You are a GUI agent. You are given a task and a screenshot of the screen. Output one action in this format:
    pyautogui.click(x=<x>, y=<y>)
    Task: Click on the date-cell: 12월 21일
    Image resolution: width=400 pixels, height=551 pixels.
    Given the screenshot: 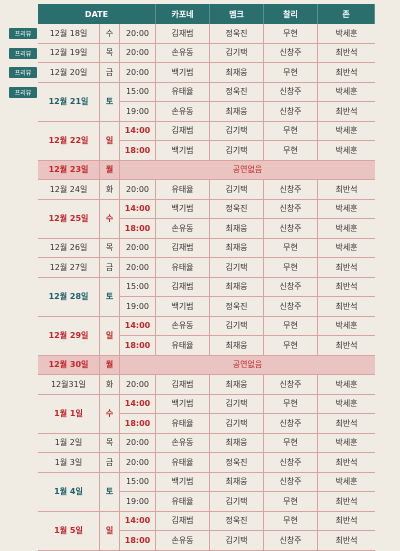 What is the action you would take?
    pyautogui.click(x=69, y=101)
    